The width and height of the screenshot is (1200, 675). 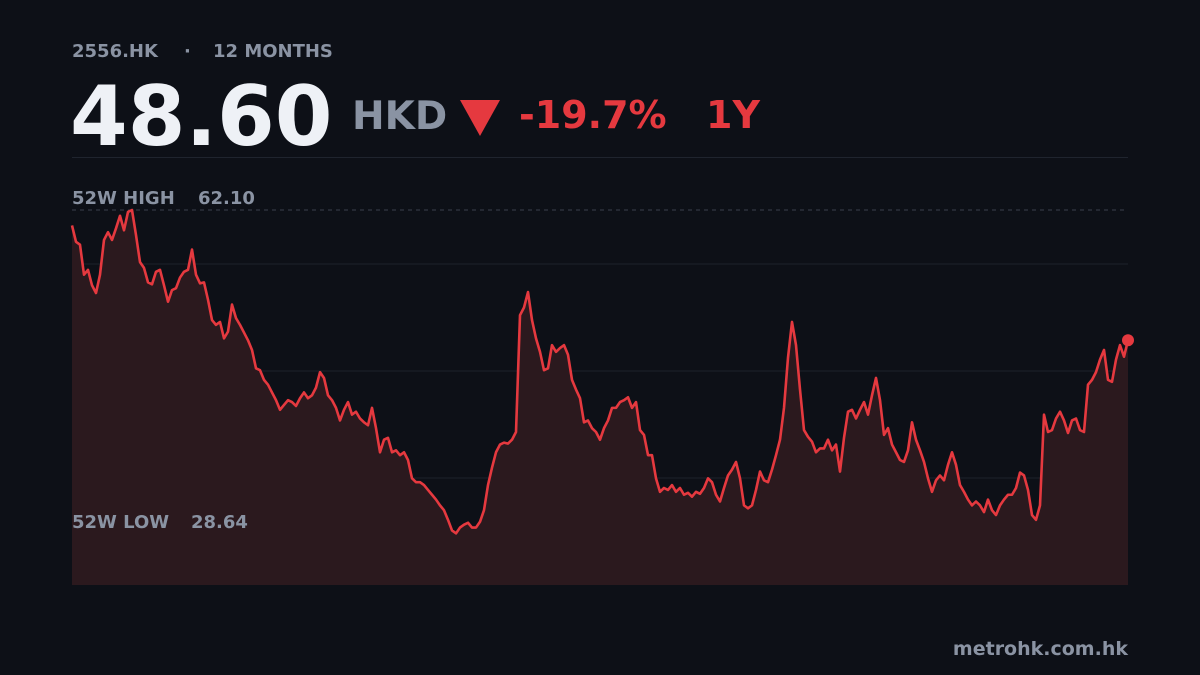 I want to click on high-value: 62.10, so click(x=226, y=198).